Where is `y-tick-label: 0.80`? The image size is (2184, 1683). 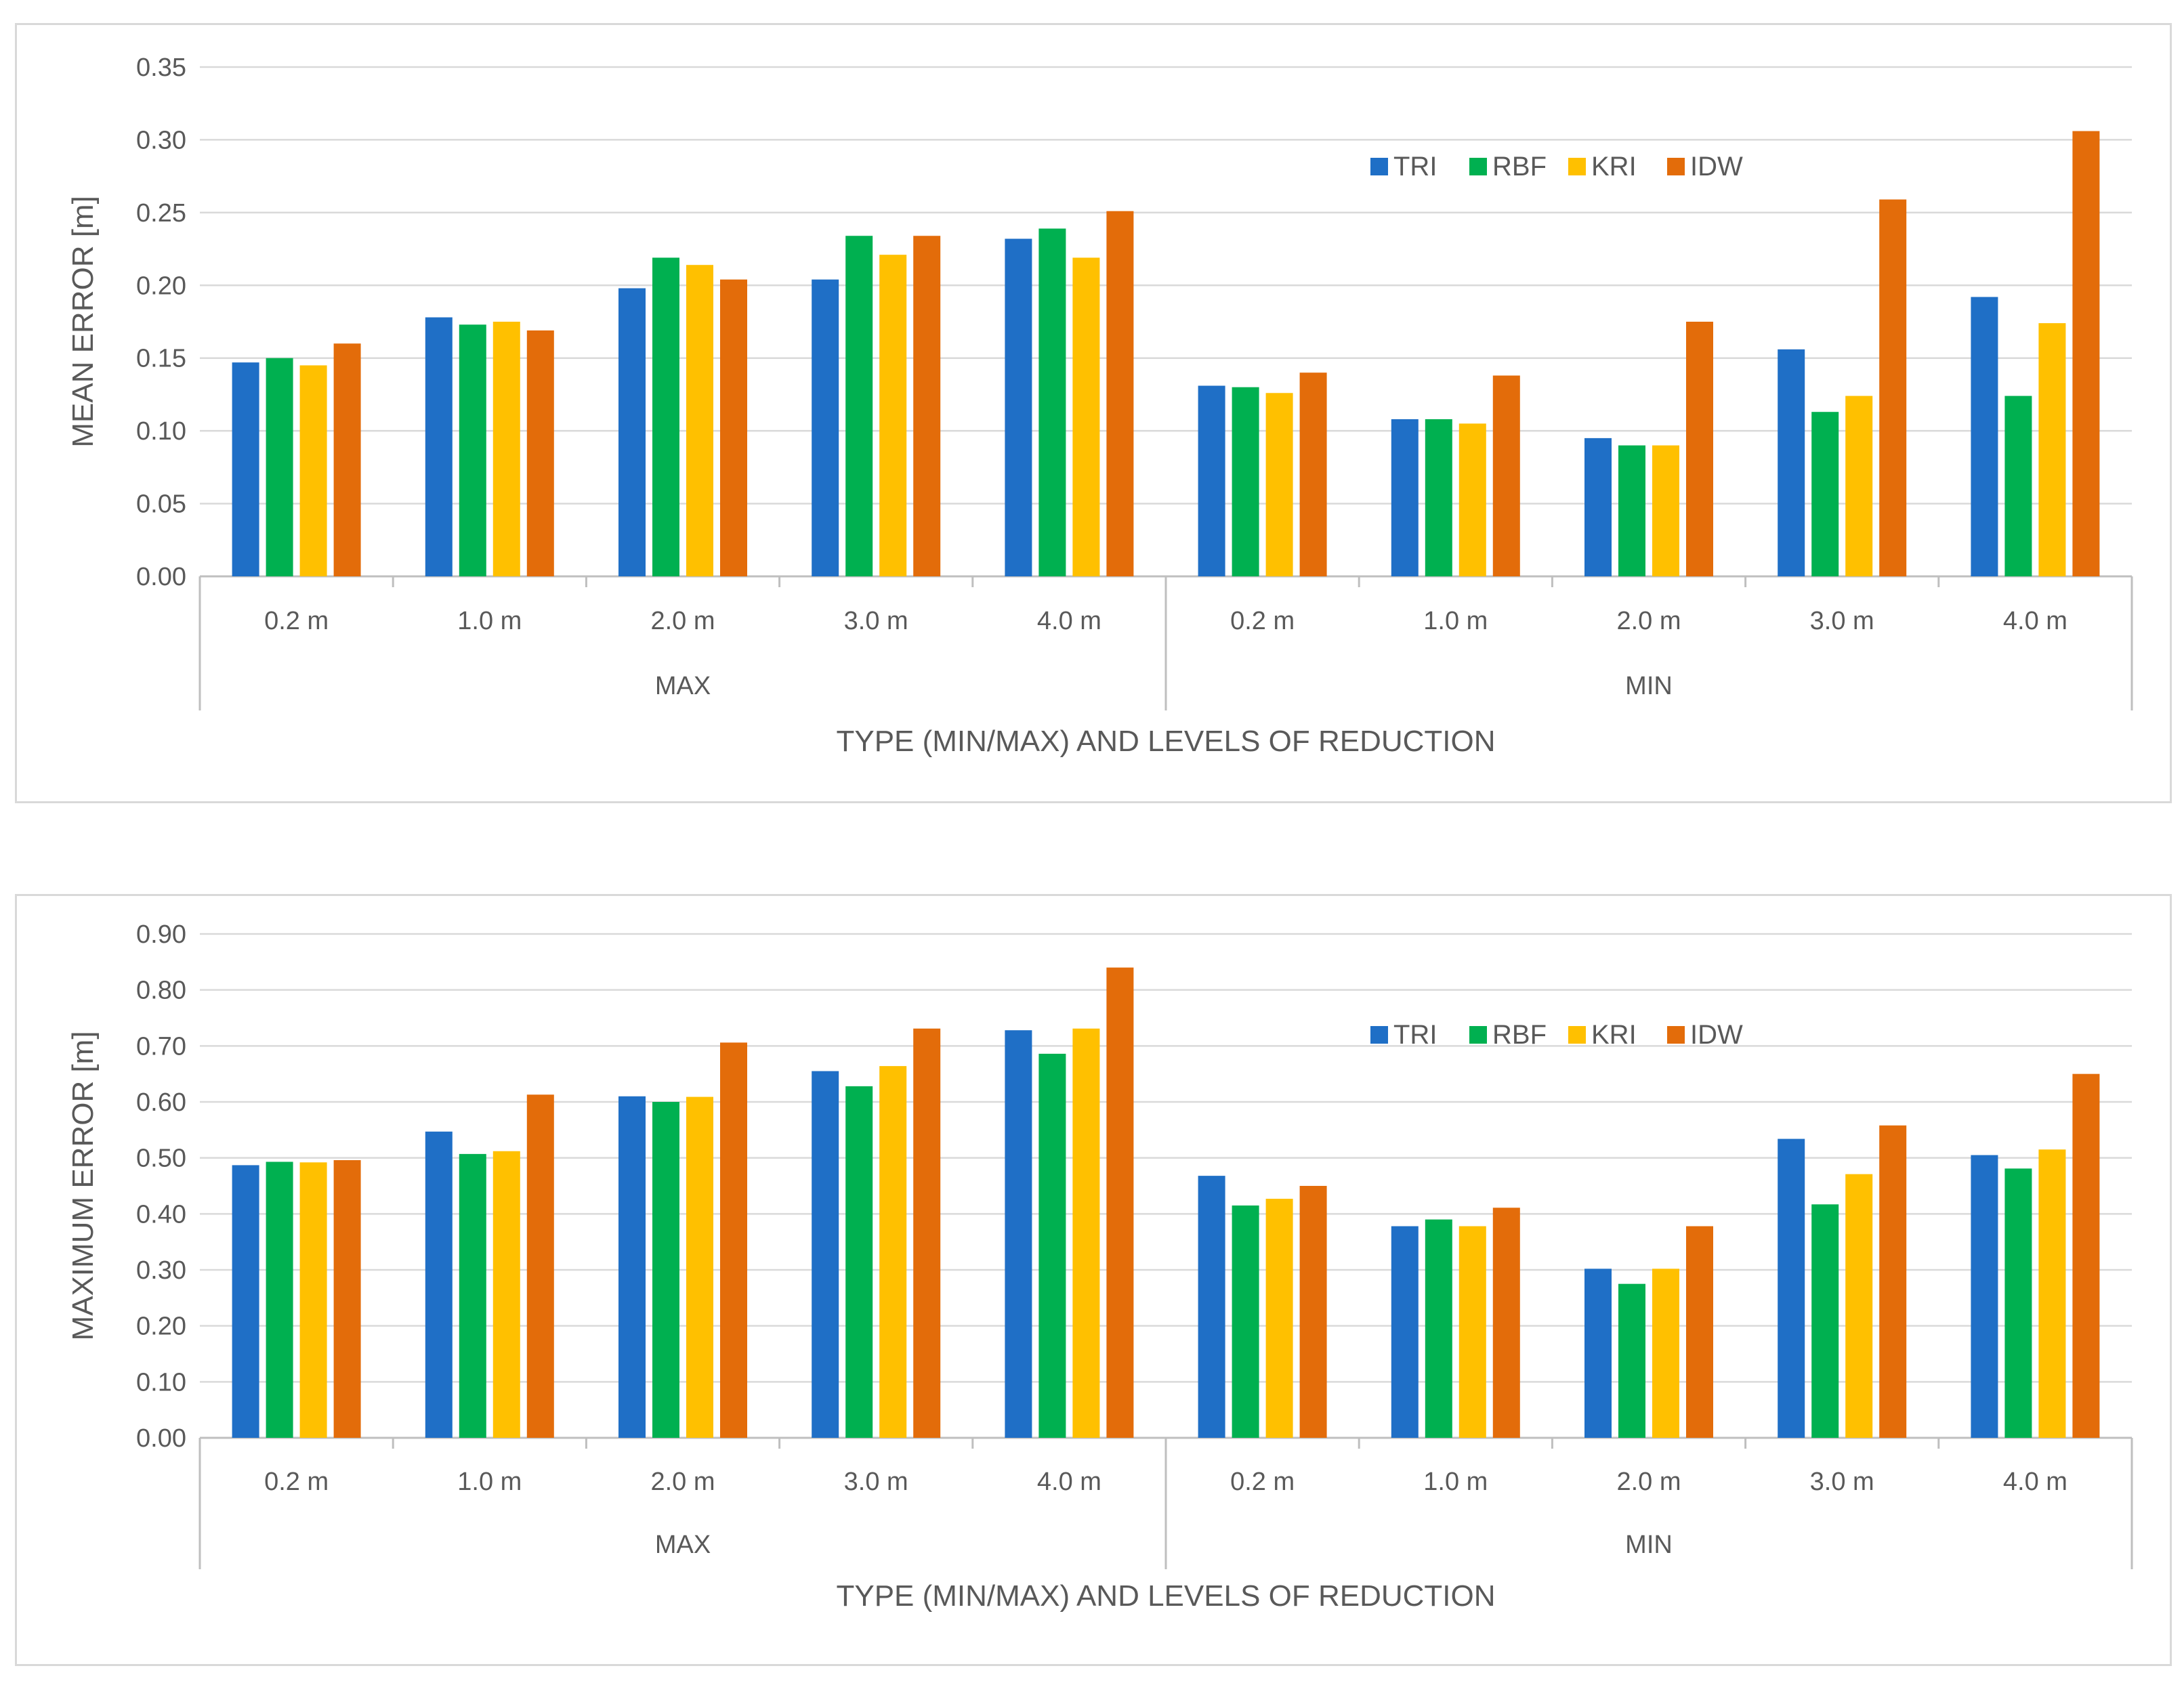 y-tick-label: 0.80 is located at coordinates (161, 991).